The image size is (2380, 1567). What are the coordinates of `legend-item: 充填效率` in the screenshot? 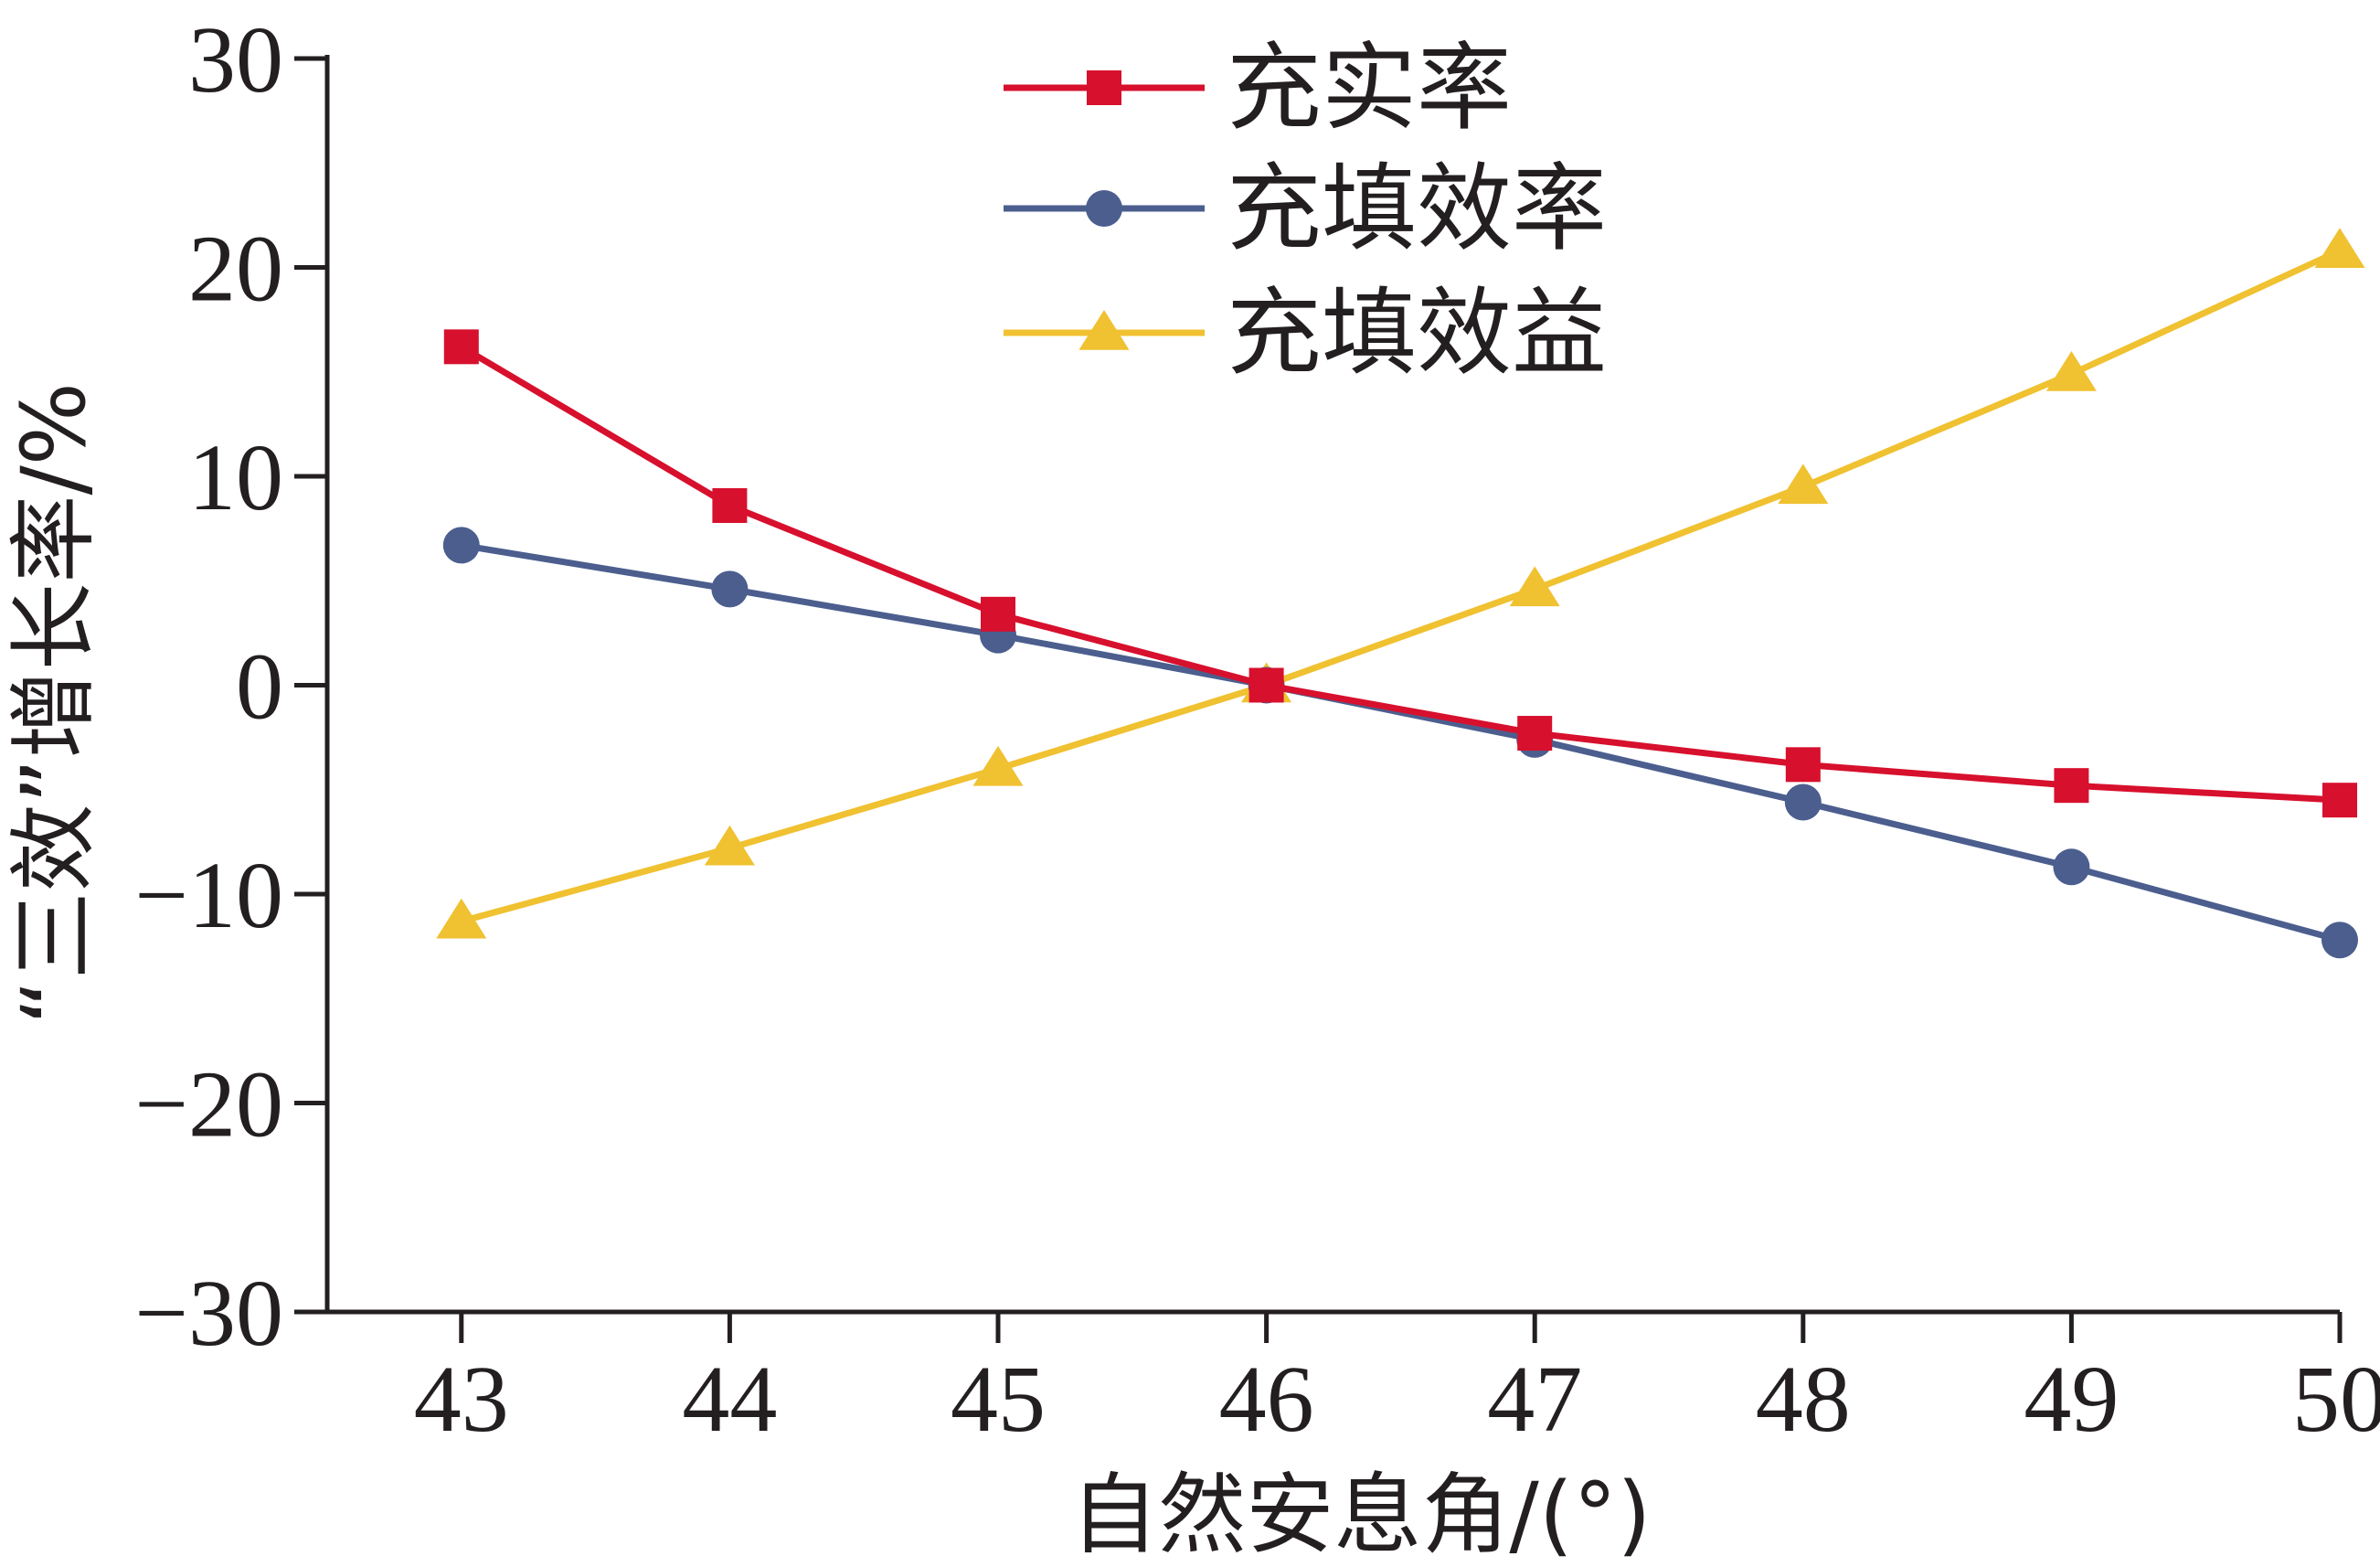 It's located at (1305, 209).